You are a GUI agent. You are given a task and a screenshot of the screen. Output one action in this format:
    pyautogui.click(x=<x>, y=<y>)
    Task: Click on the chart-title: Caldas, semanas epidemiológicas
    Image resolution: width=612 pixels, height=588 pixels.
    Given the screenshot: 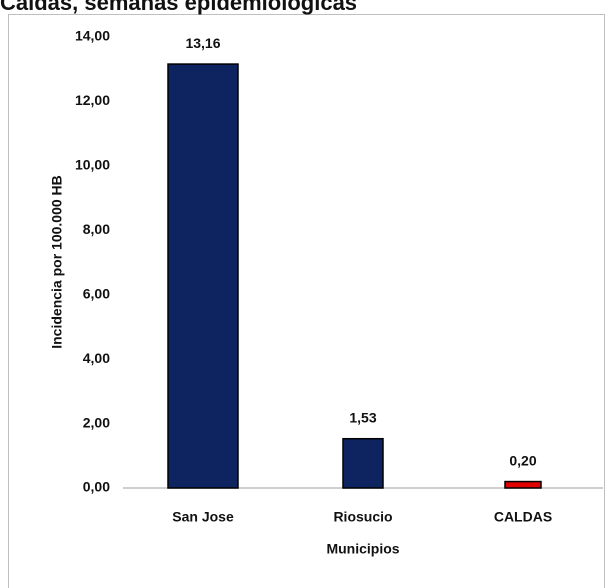 What is the action you would take?
    pyautogui.click(x=178, y=7)
    